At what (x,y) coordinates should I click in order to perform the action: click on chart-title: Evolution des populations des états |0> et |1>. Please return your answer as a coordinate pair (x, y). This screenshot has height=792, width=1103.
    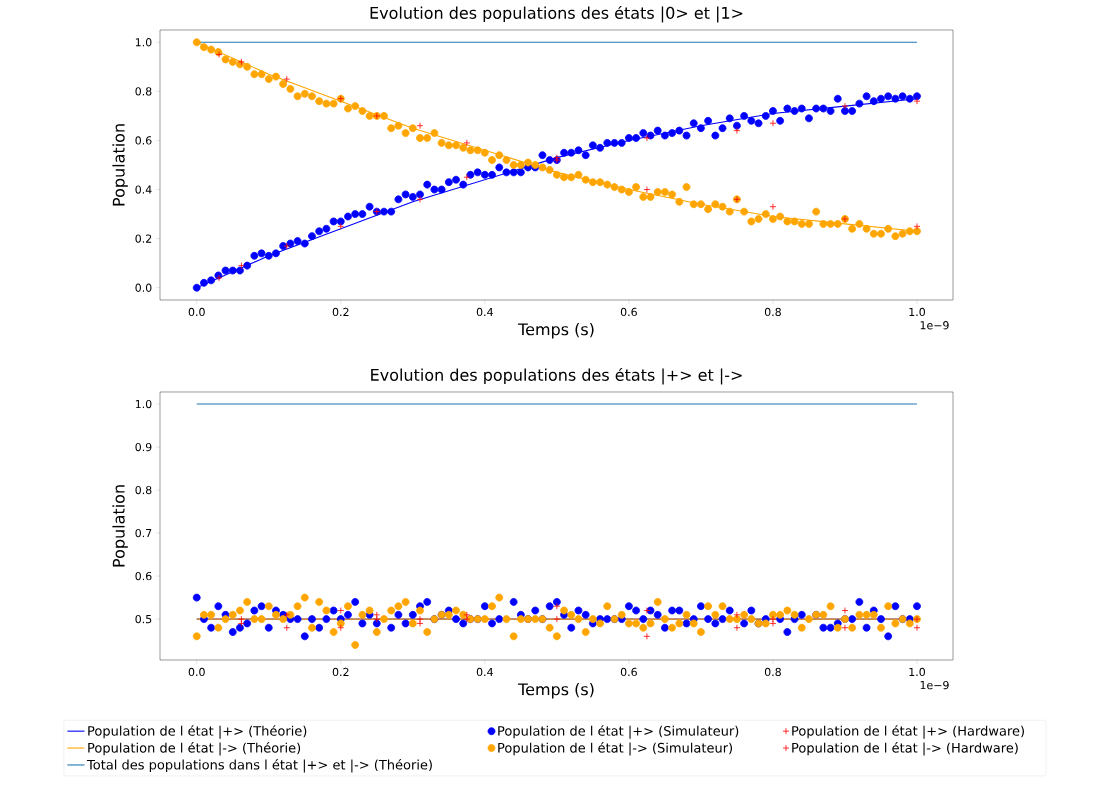
    Looking at the image, I should click on (556, 14).